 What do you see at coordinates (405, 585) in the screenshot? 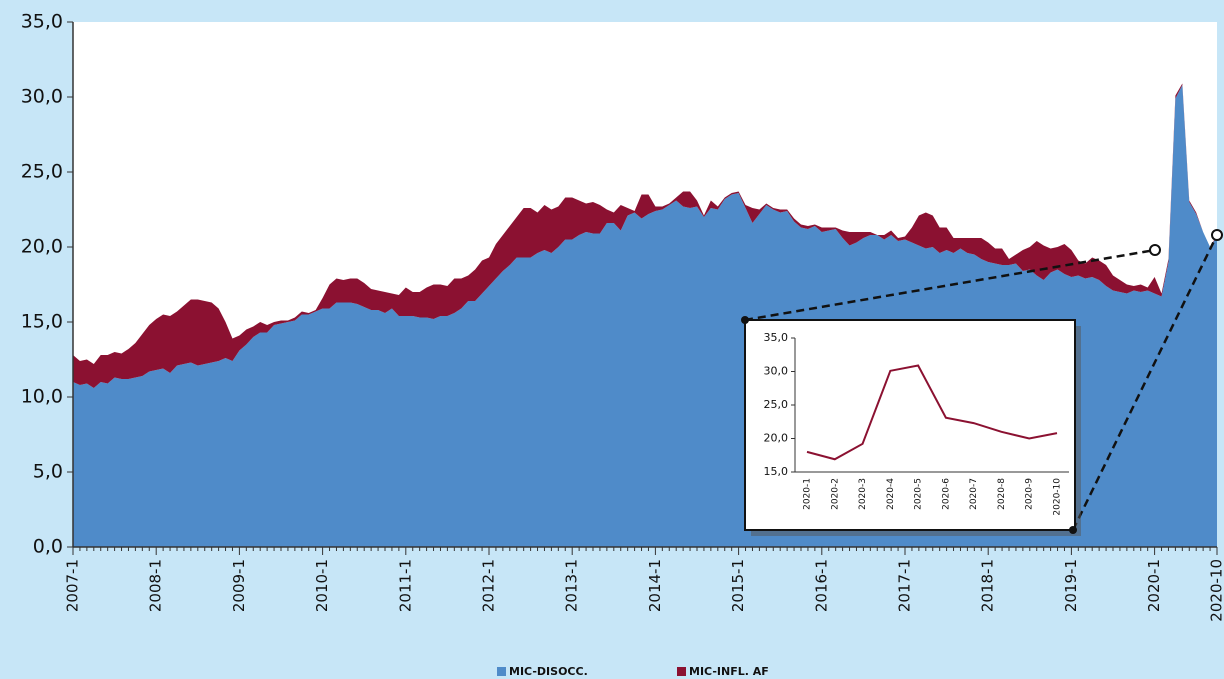
I see `x-tick-label: 2011-1` at bounding box center [405, 585].